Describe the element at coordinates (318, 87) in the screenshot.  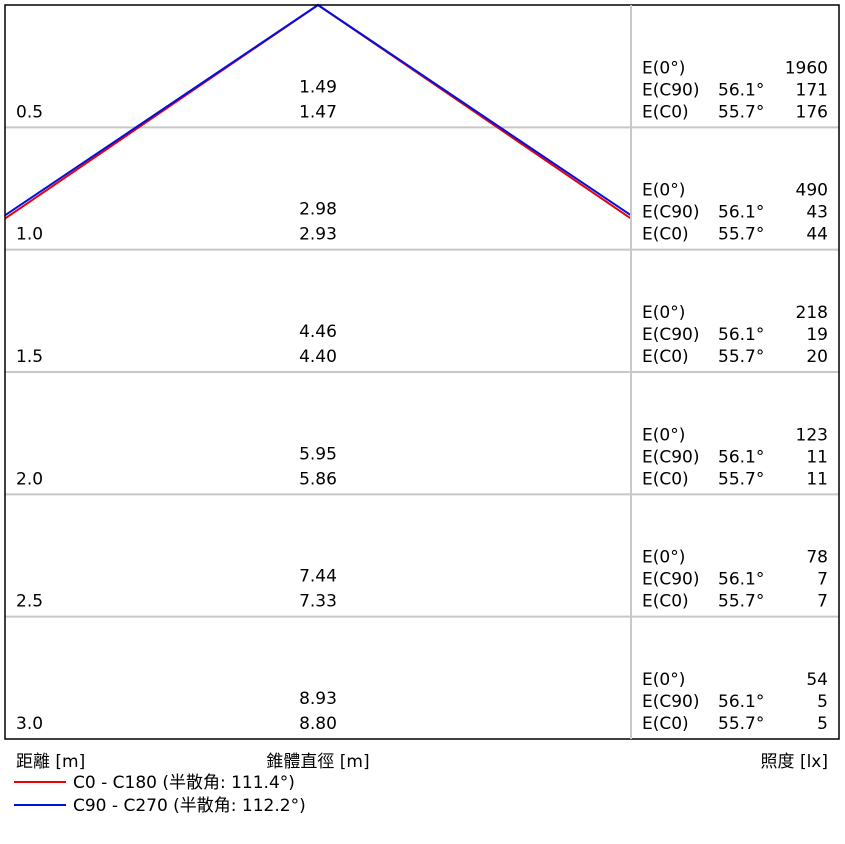
I see `diameter-c90-label: 1.49` at that location.